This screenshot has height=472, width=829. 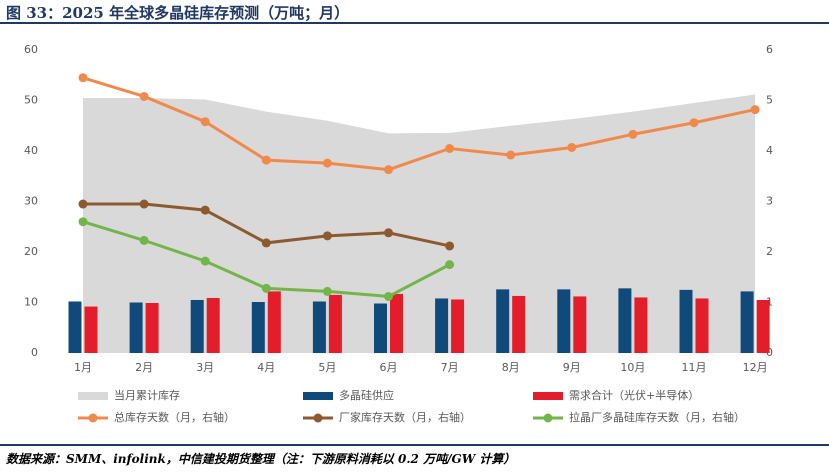 I want to click on y2-tick-label: 2, so click(x=769, y=251).